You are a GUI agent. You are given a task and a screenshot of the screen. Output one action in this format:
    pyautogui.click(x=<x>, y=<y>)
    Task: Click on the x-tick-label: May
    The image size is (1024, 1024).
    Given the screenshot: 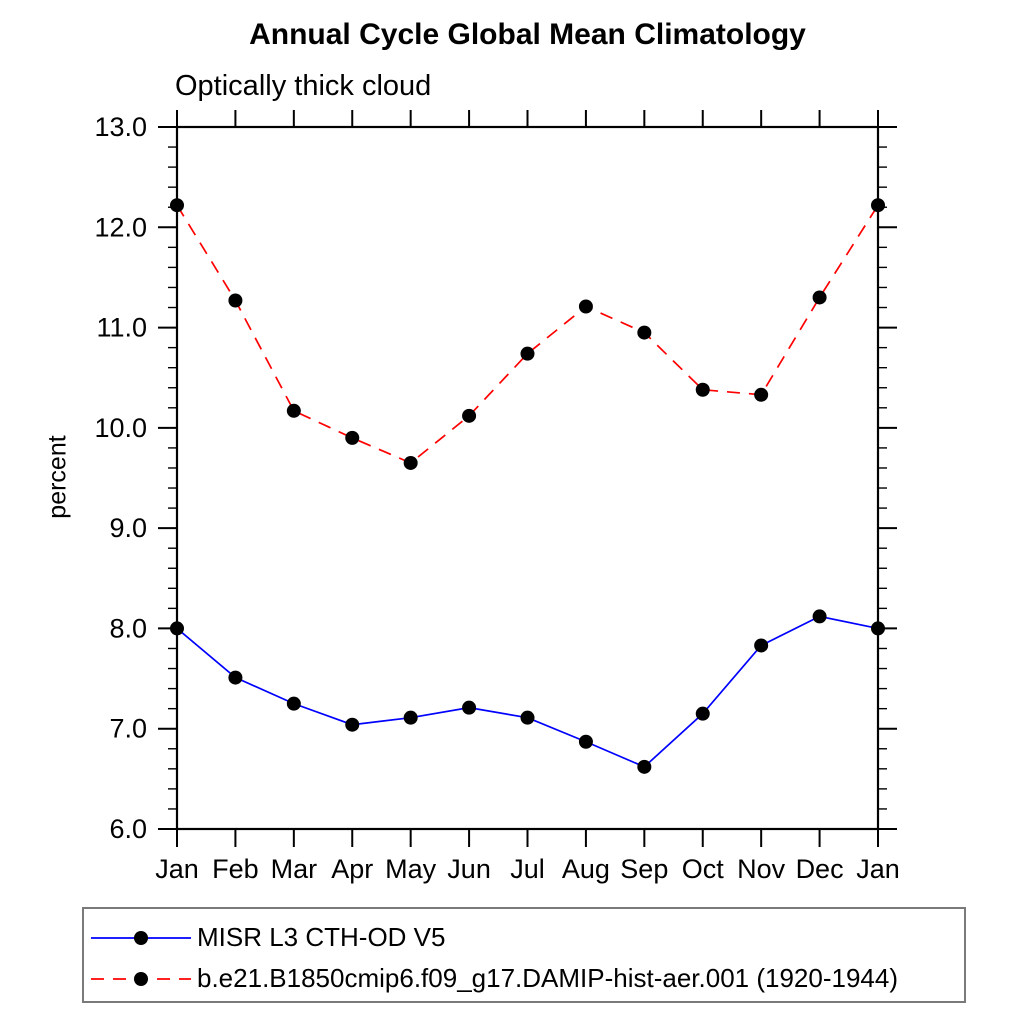 What is the action you would take?
    pyautogui.click(x=411, y=869)
    